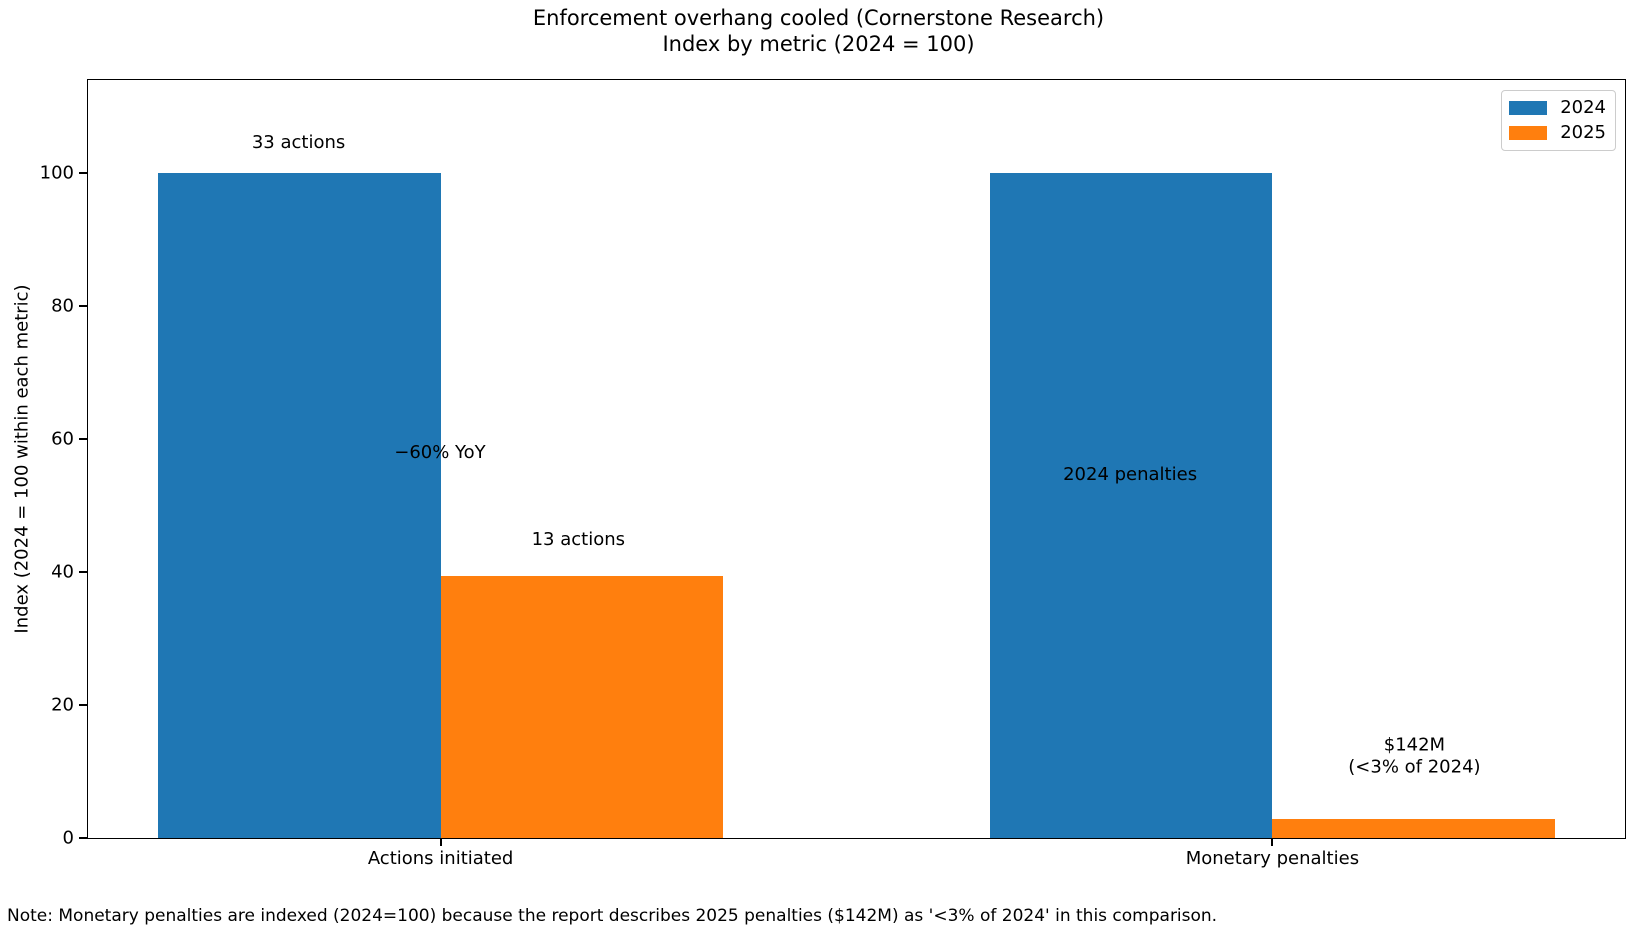  What do you see at coordinates (582, 707) in the screenshot?
I see `bar-2025-actions-initiated` at bounding box center [582, 707].